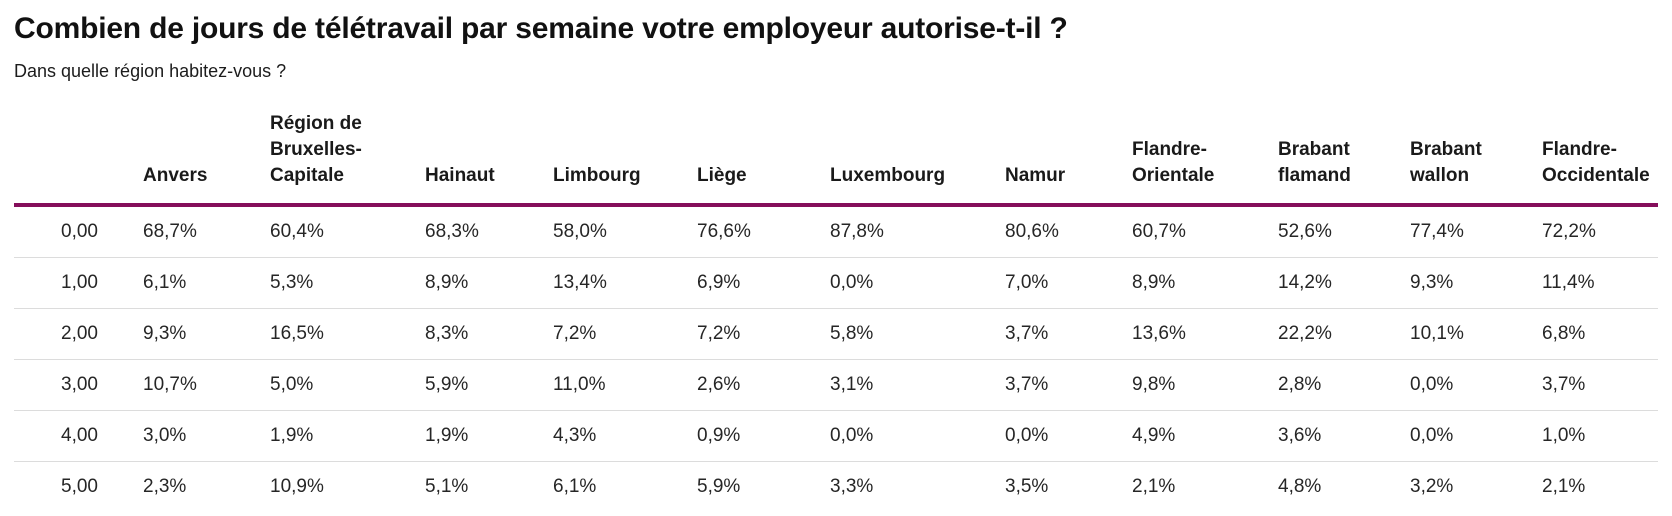 This screenshot has height=516, width=1672. I want to click on table-cell: 1,0%, so click(1600, 436).